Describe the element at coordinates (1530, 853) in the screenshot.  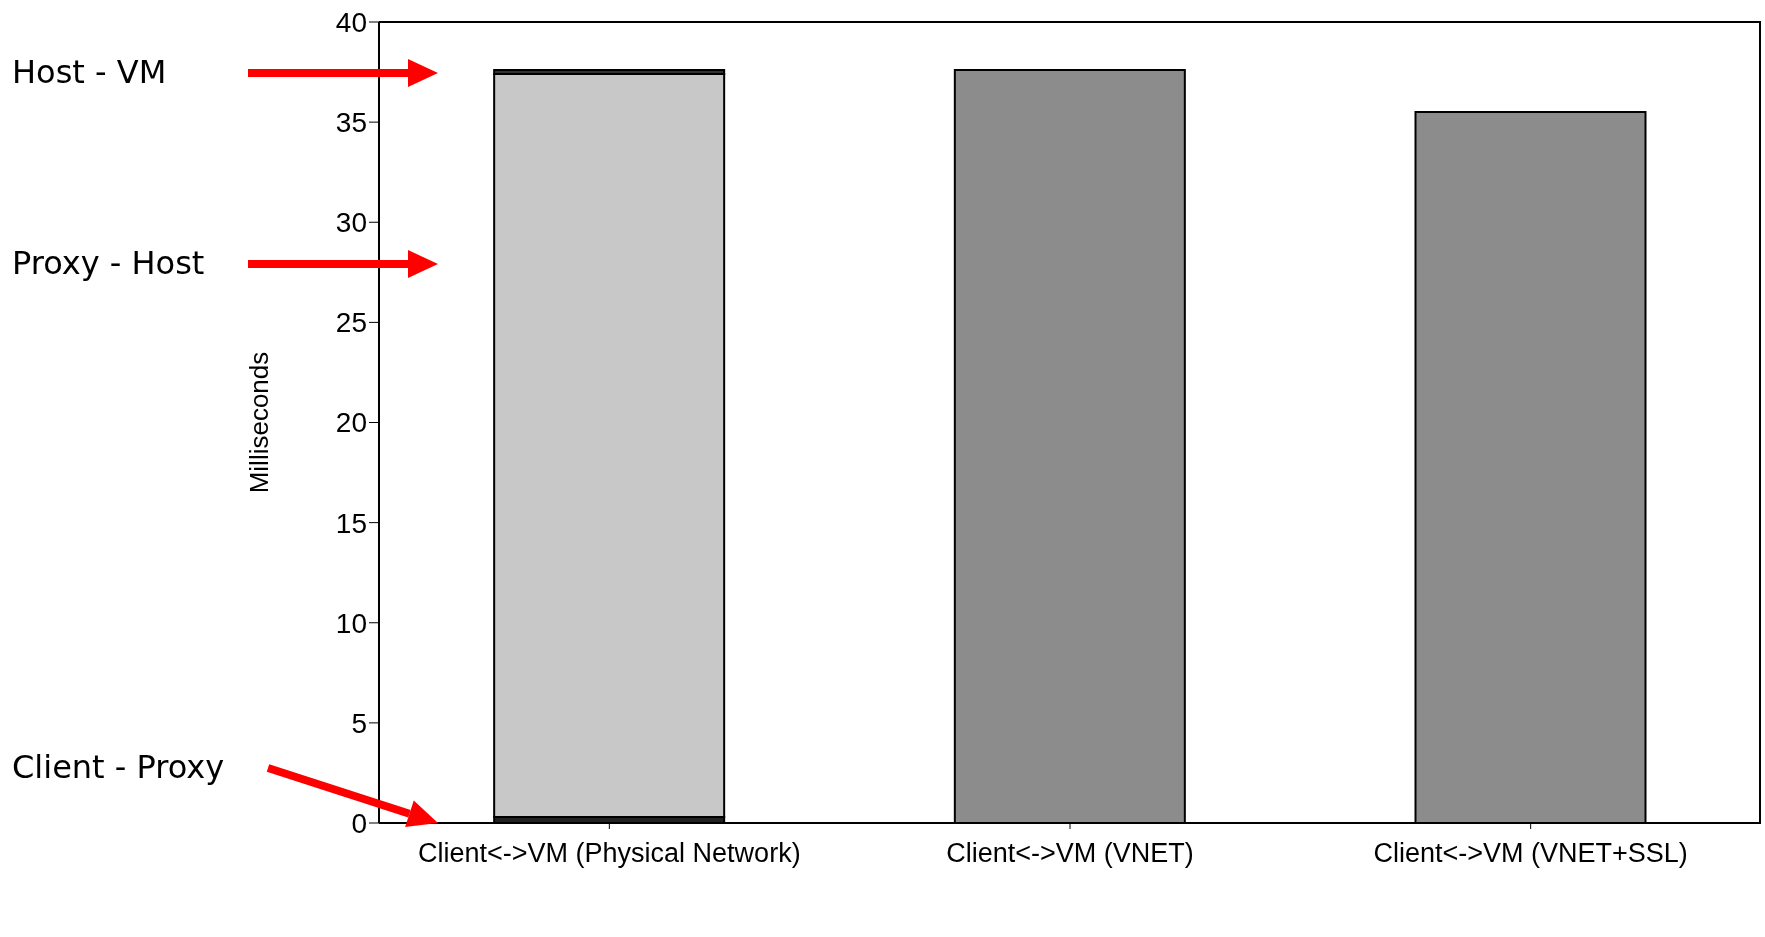
I see `x-tick-label: Client<->VM (VNET+SSL)` at that location.